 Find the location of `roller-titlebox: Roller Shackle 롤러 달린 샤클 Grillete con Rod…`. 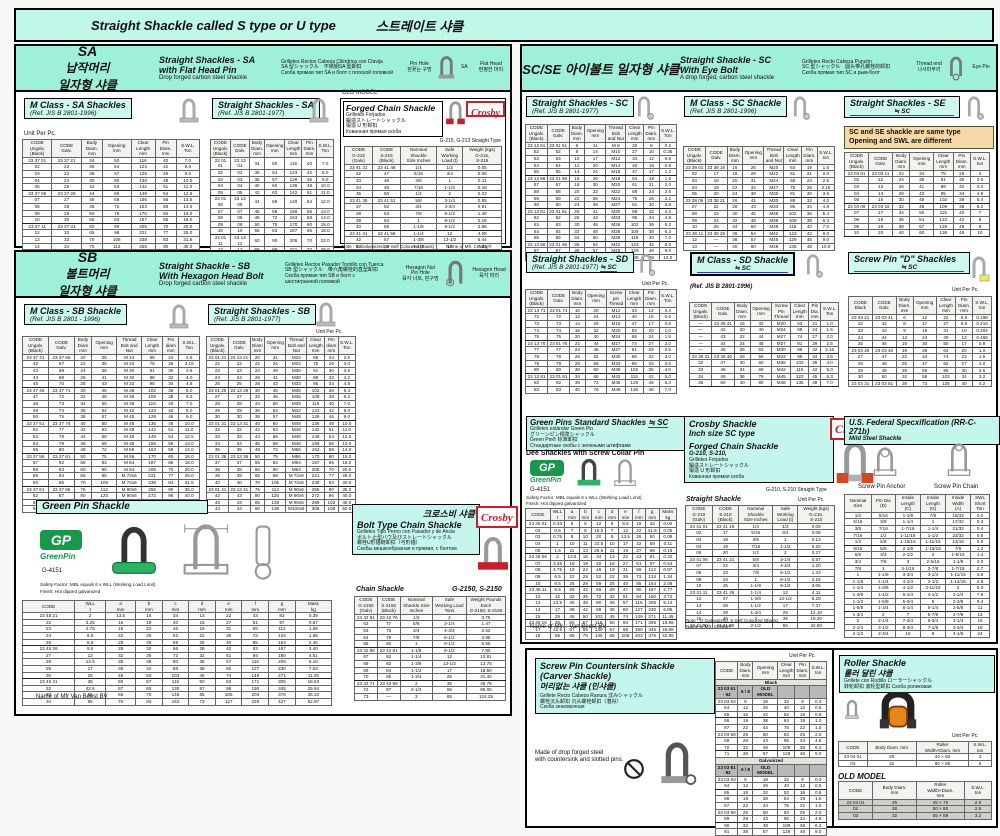

roller-titlebox: Roller Shackle 롤러 달린 샤클 Grillete con Rod… is located at coordinates (917, 674).